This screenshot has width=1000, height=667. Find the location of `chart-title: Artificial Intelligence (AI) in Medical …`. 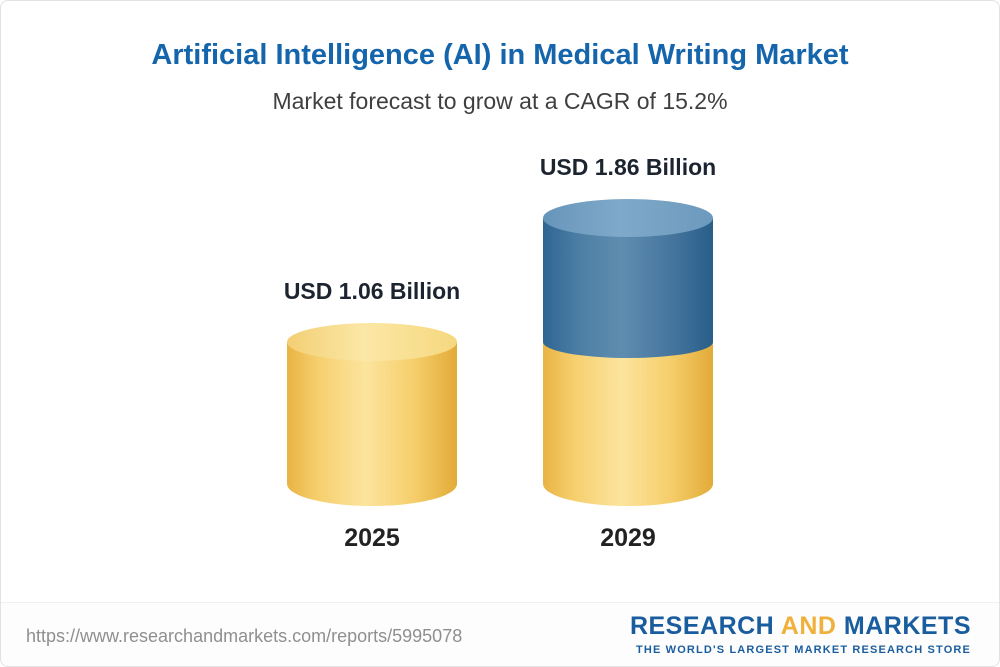

chart-title: Artificial Intelligence (AI) in Medical … is located at coordinates (500, 55).